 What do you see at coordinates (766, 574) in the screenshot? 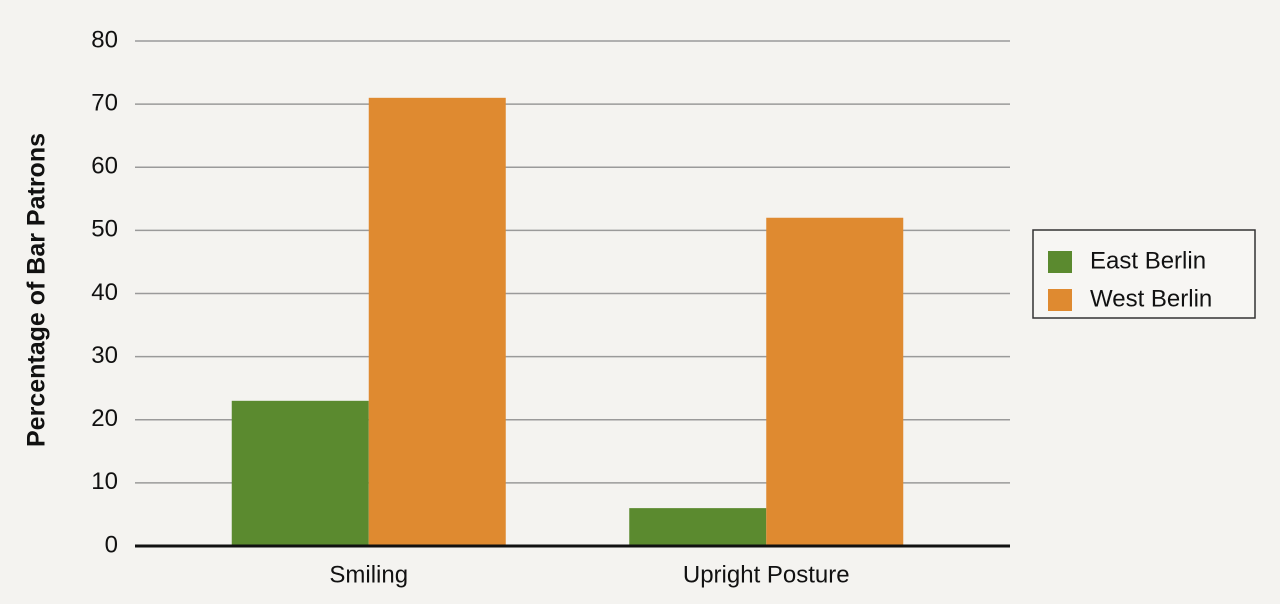
I see `x-tick-label: Upright Posture` at bounding box center [766, 574].